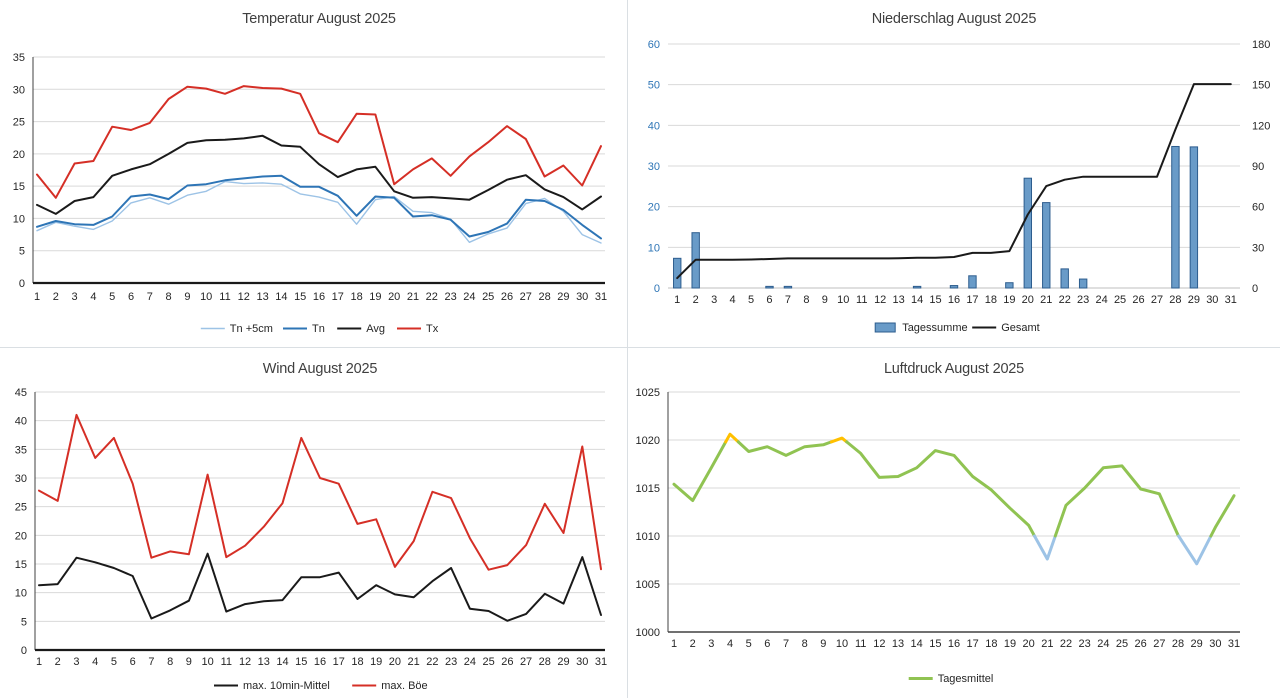 Image resolution: width=1280 pixels, height=698 pixels. Describe the element at coordinates (732, 438) in the screenshot. I see `series-tagesmittel-high` at that location.